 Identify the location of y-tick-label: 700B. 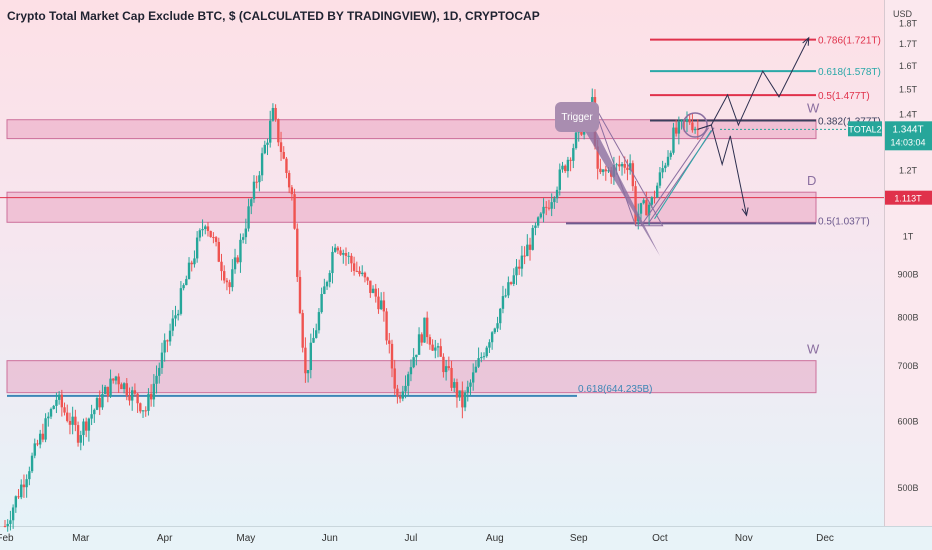
(907, 366).